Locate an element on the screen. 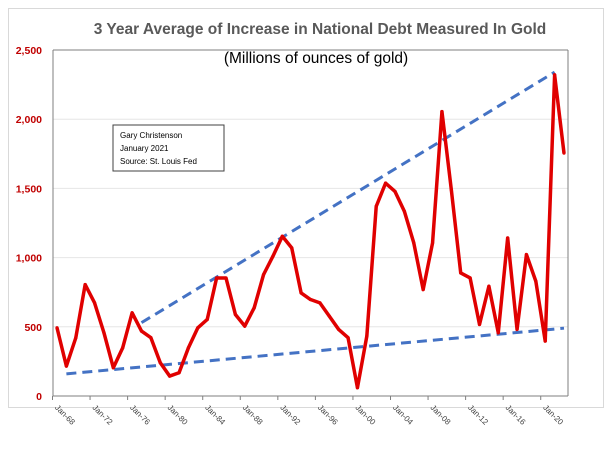 This screenshot has width=608, height=449. y-tick-label: 0 is located at coordinates (39, 397).